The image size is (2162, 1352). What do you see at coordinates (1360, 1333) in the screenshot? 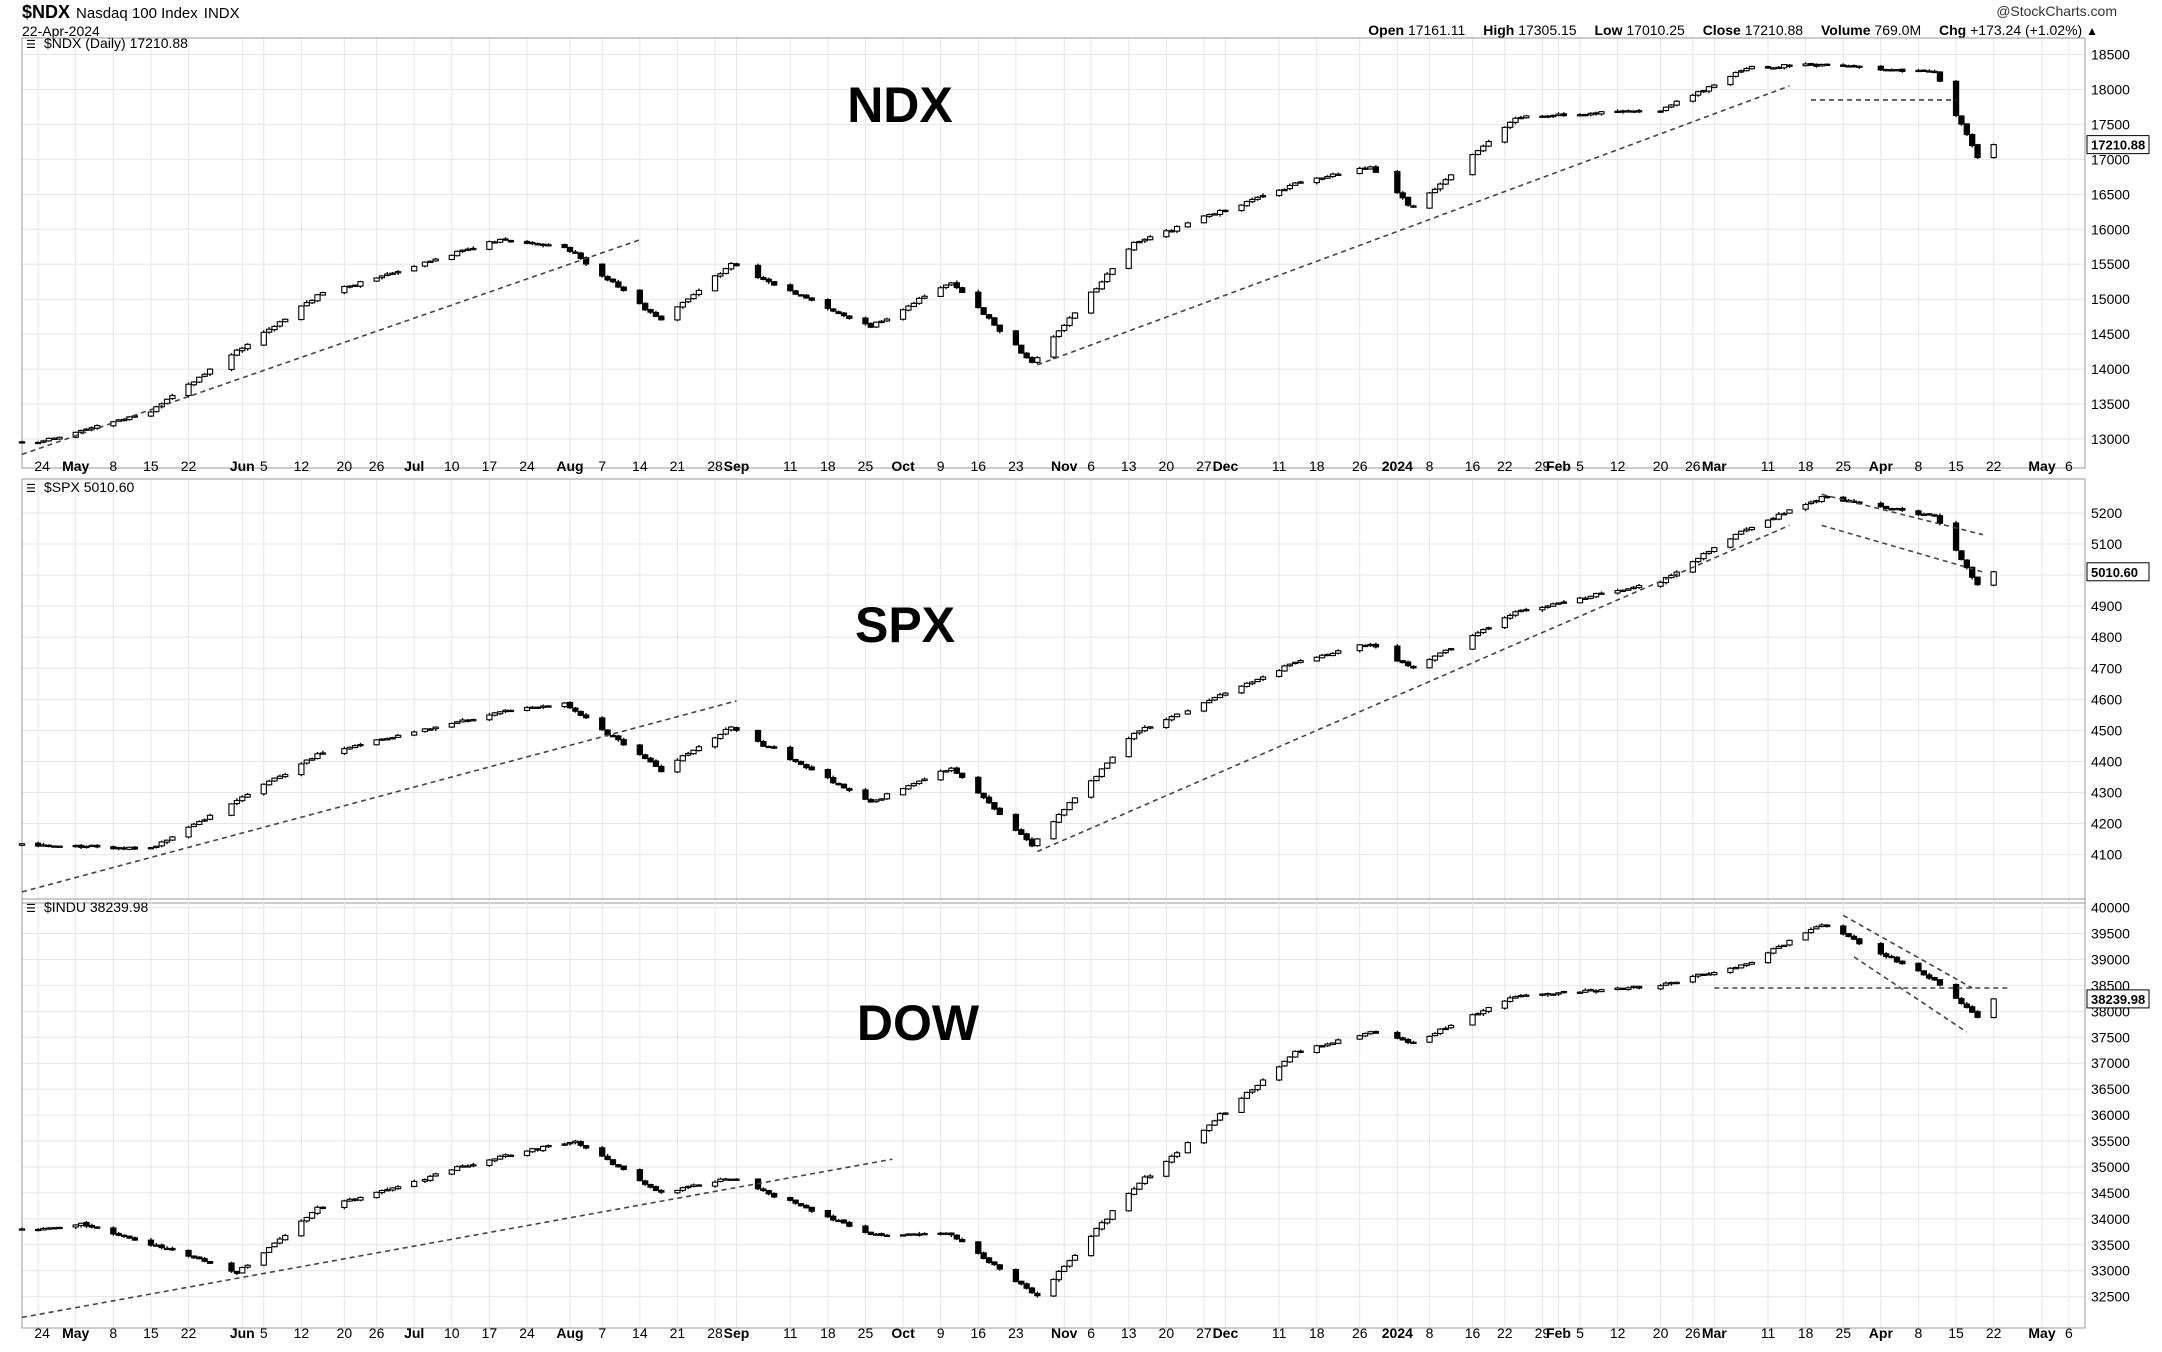
I see `x-tick-label: 26` at bounding box center [1360, 1333].